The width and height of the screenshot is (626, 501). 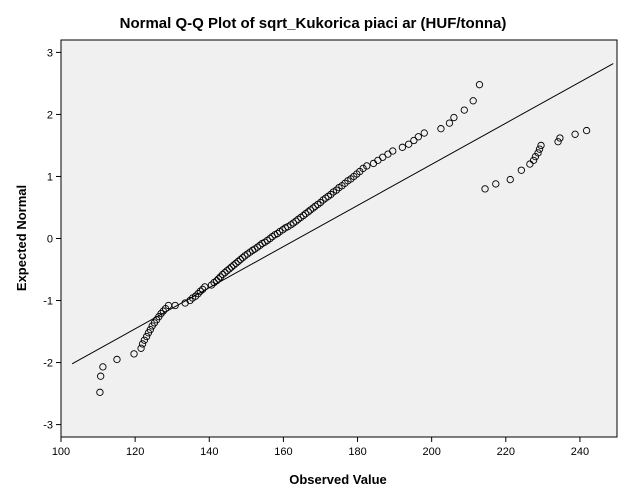 I want to click on y-axis-label: Expected Normal, so click(x=21, y=238).